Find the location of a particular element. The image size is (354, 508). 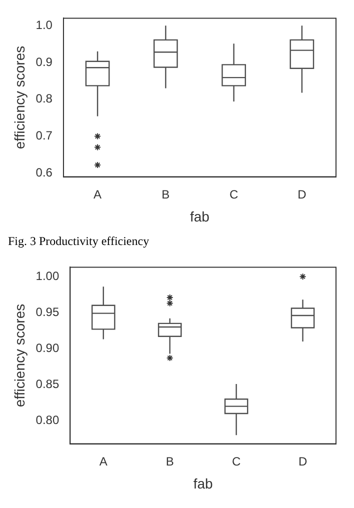

y-tick-label: 0.8 is located at coordinates (44, 99).